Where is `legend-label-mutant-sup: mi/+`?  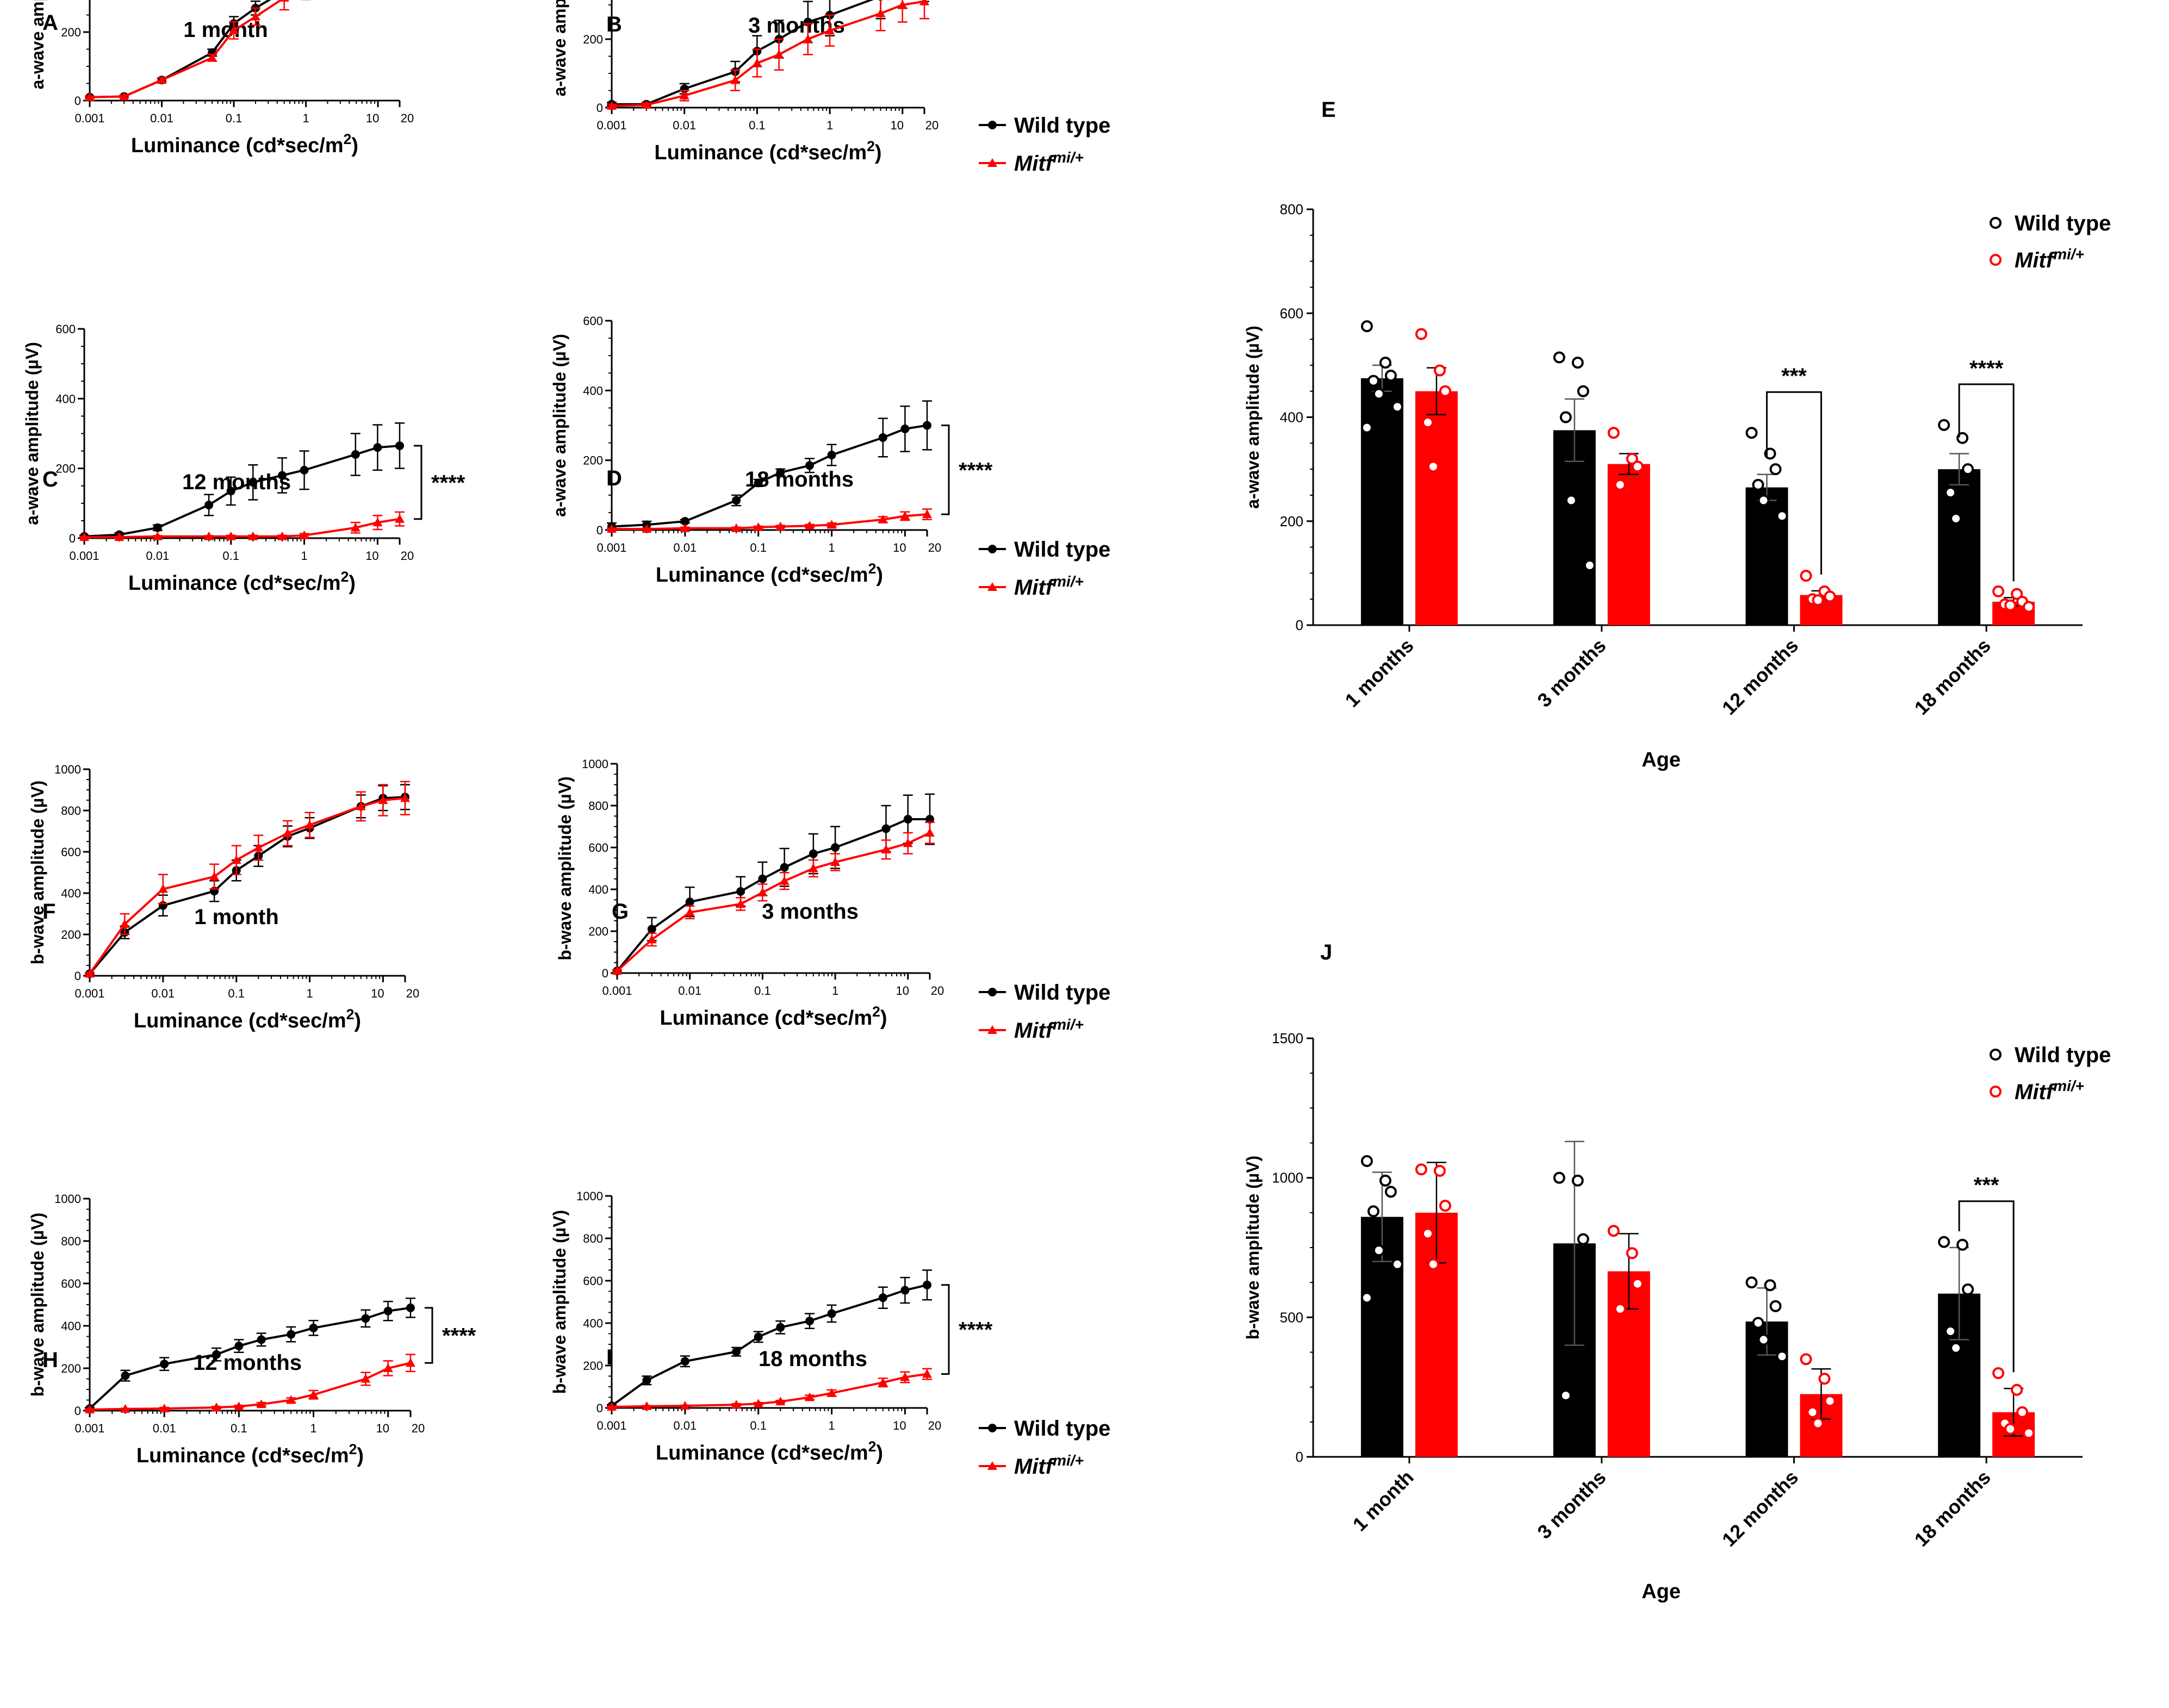 legend-label-mutant-sup: mi/+ is located at coordinates (1068, 157).